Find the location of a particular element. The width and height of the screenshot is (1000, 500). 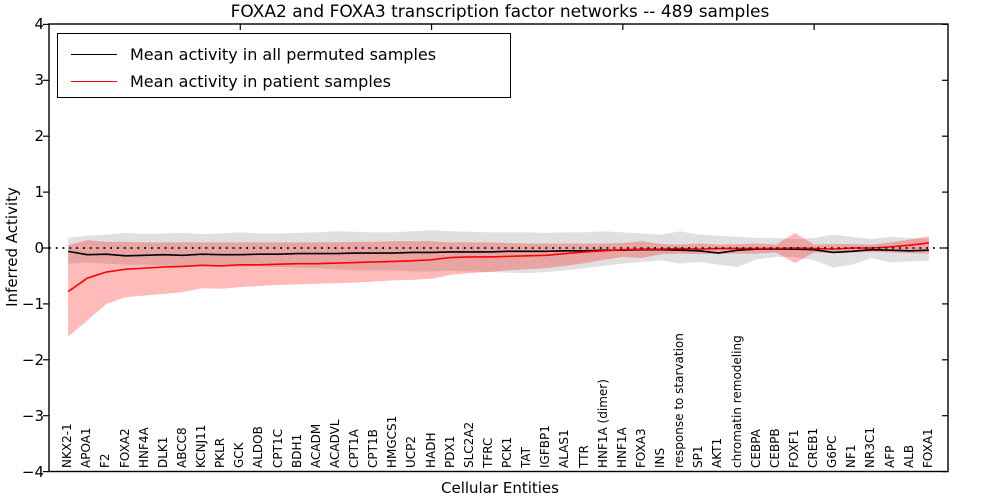

y-tick-label: 0 is located at coordinates (39, 248).